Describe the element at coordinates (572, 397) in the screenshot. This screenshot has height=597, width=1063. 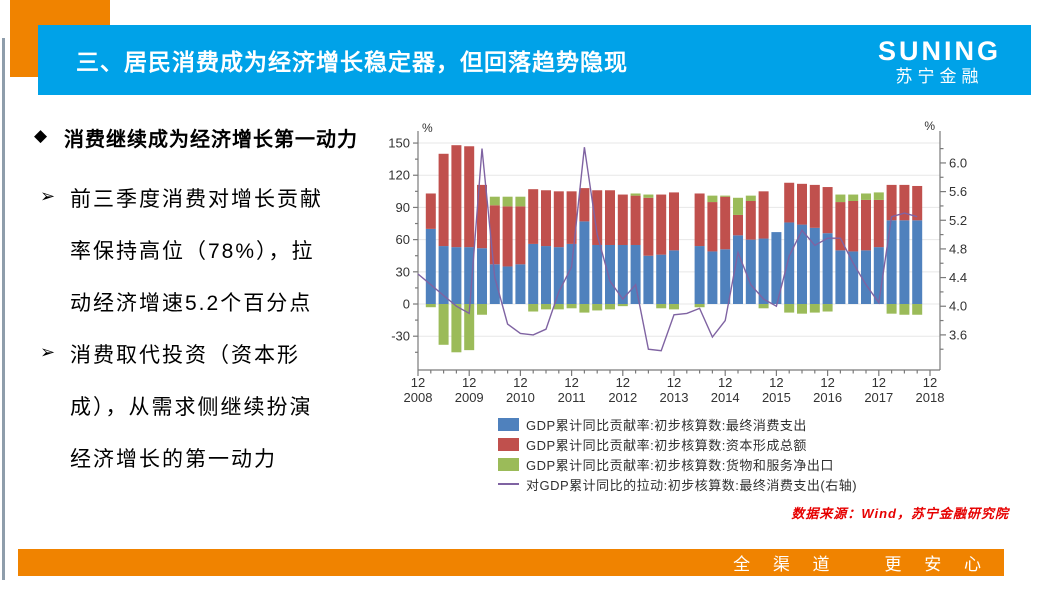
I see `svg-text: 2011` at that location.